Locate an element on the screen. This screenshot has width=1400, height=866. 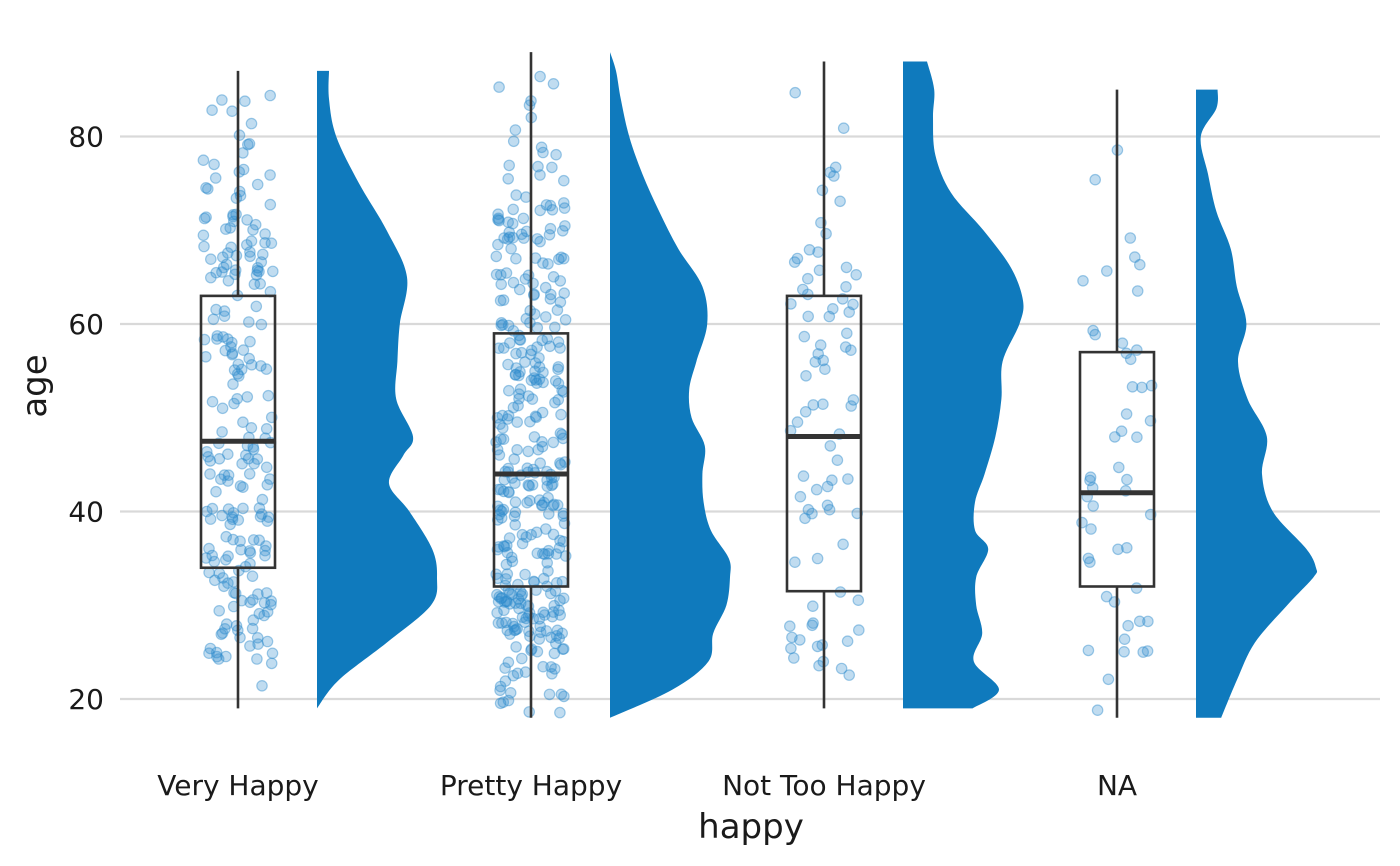
x-tick-label: NA is located at coordinates (1117, 785).